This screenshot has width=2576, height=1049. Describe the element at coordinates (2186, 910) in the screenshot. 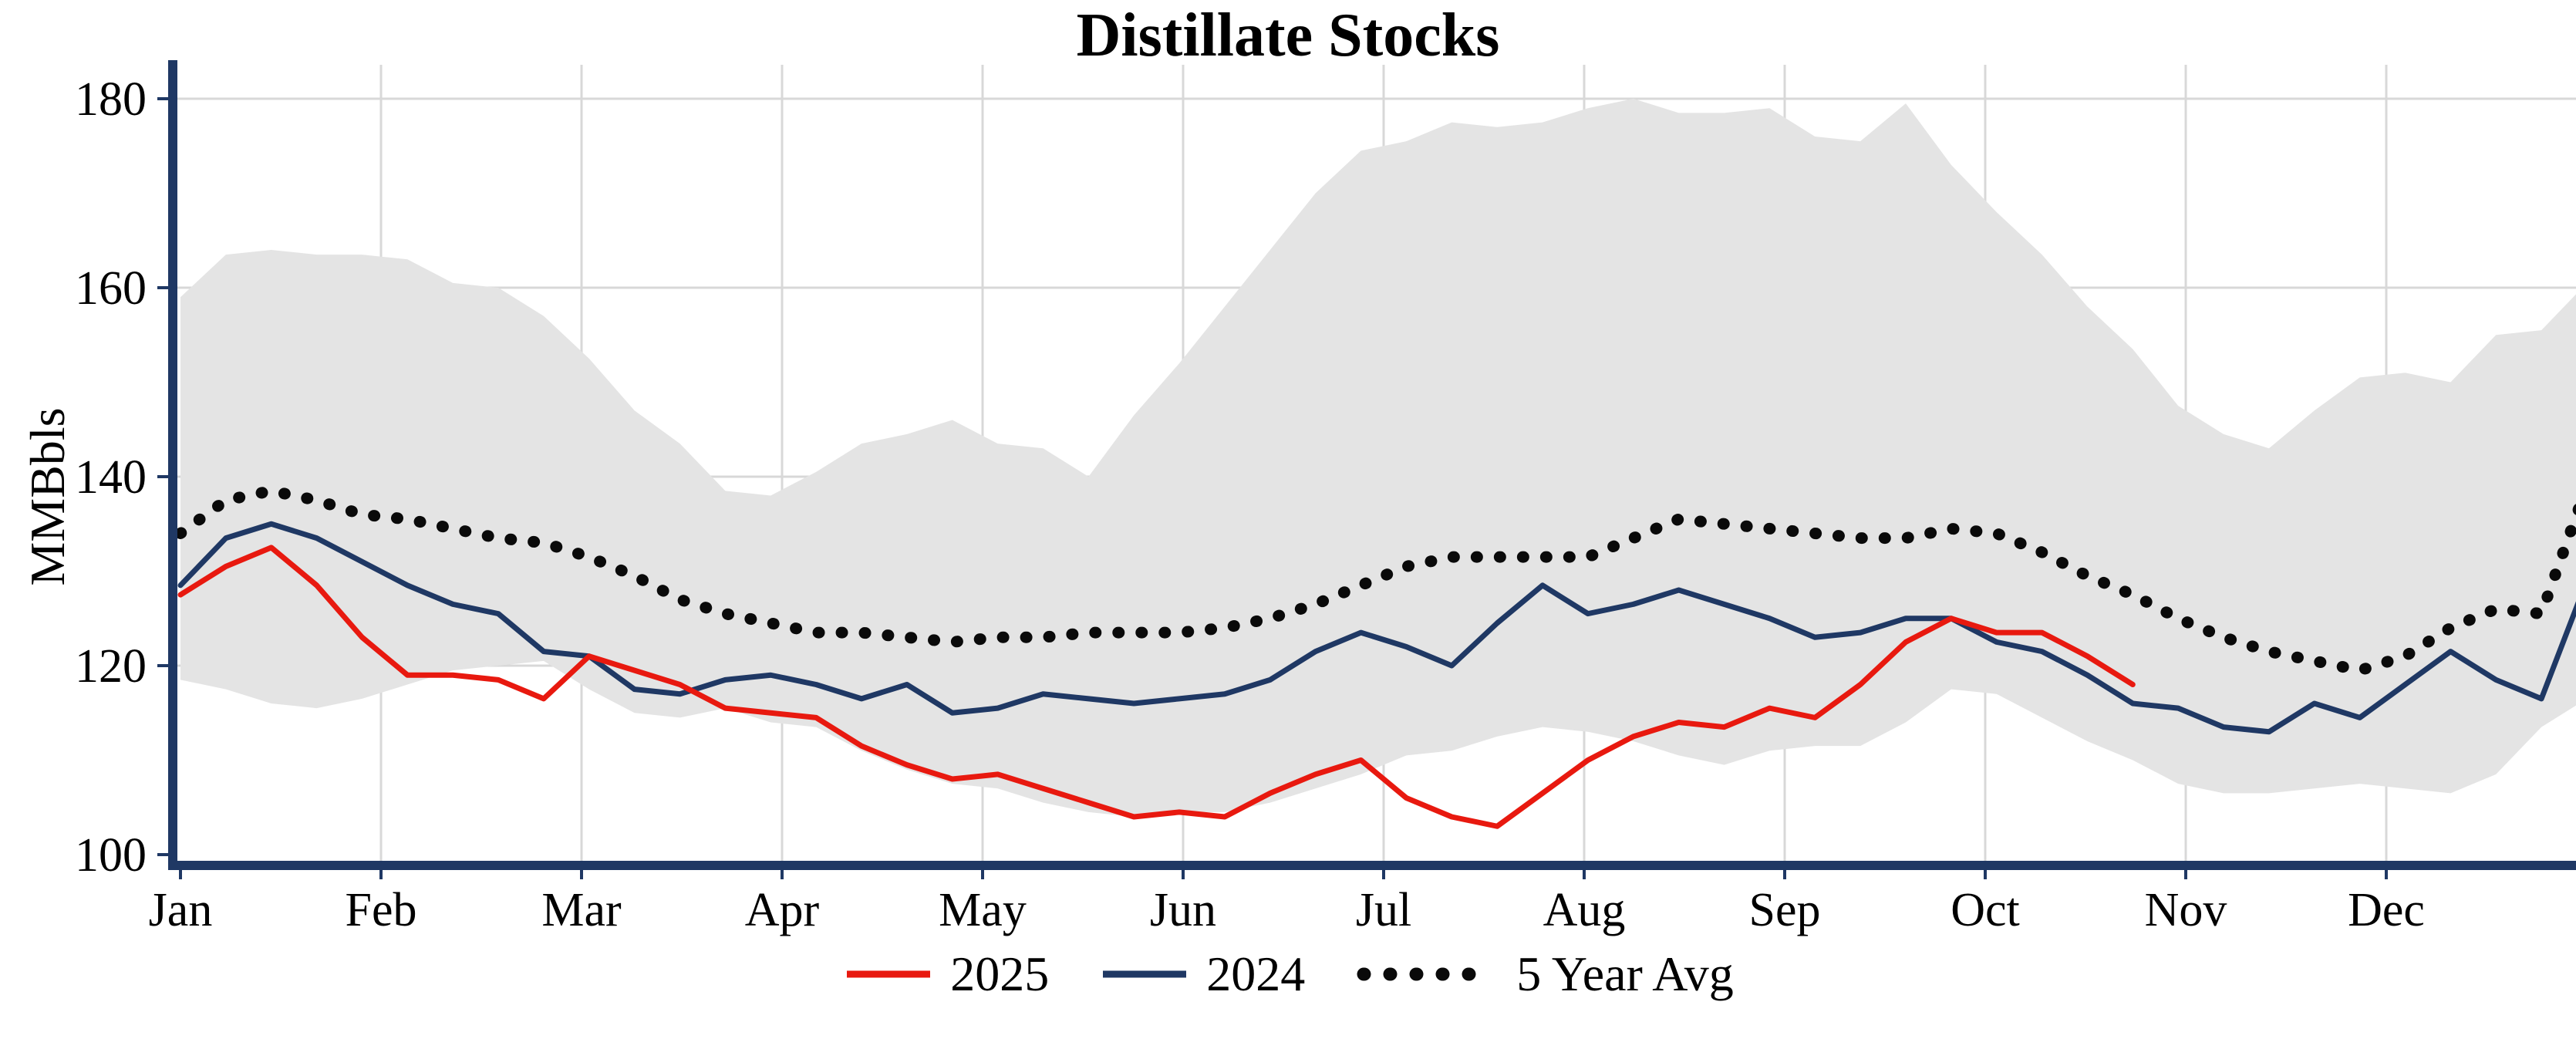

I see `x-tick-label-nov: Nov` at that location.